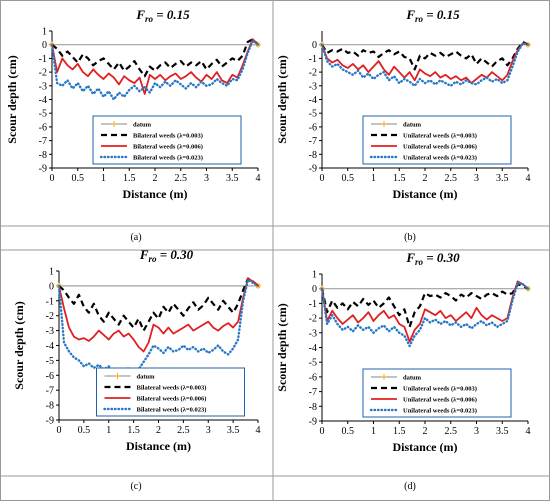  I want to click on title-variable: F, so click(140, 14).